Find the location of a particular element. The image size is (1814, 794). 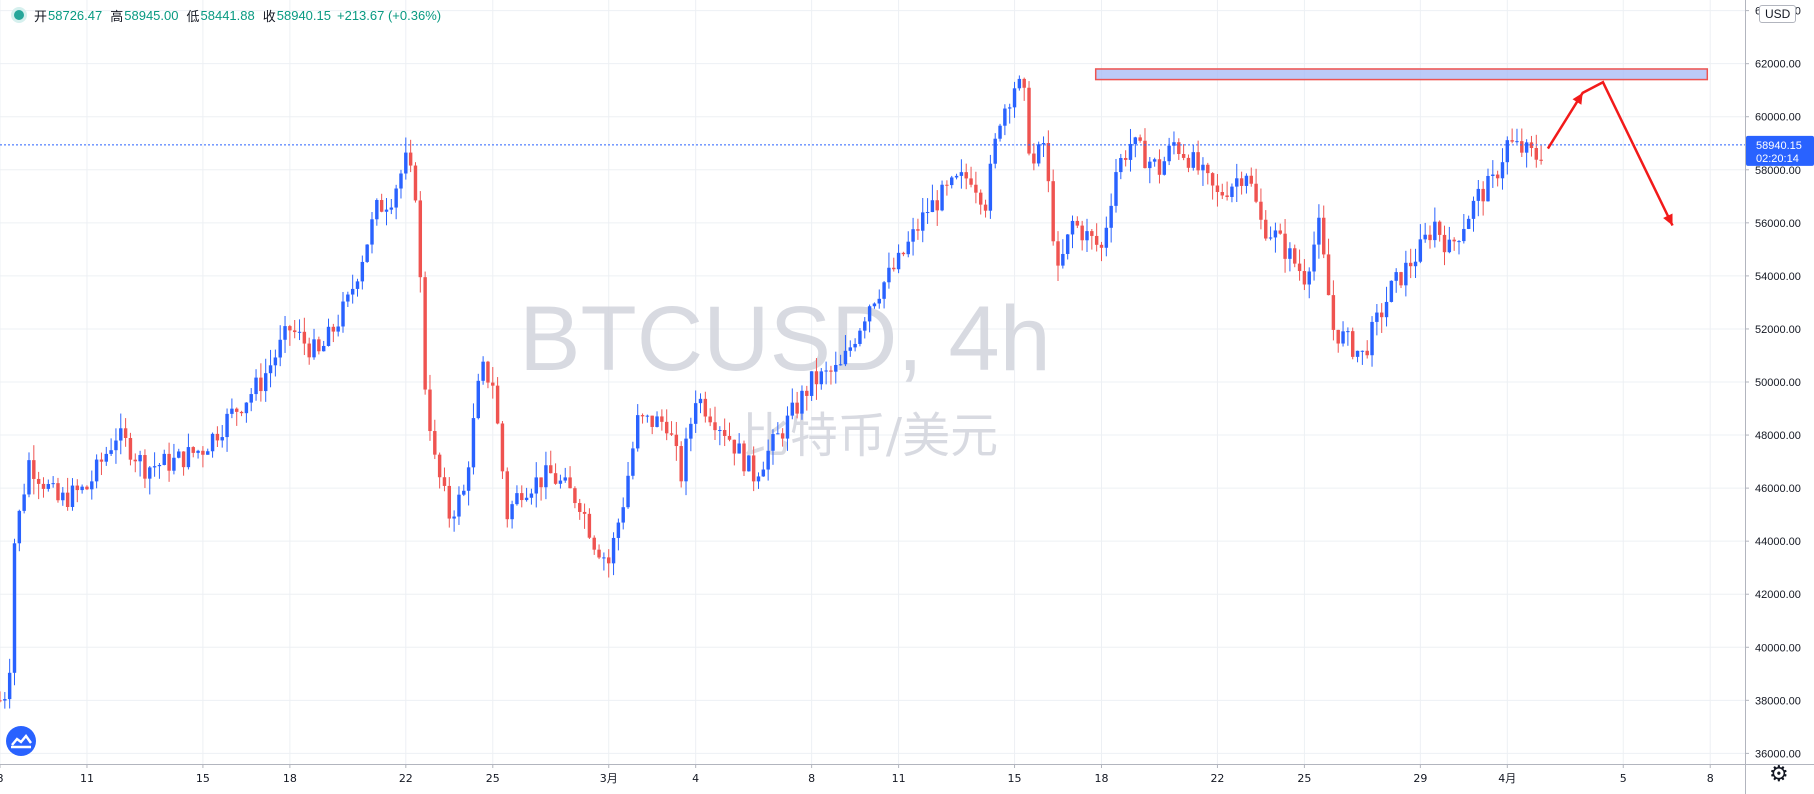

arrow-head-down is located at coordinates (1668, 219).